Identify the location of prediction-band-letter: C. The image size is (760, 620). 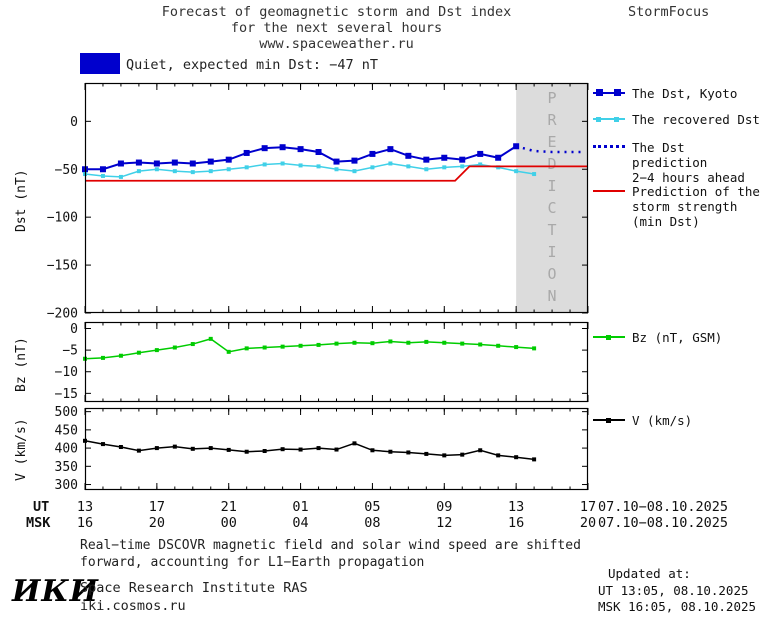
(552, 208).